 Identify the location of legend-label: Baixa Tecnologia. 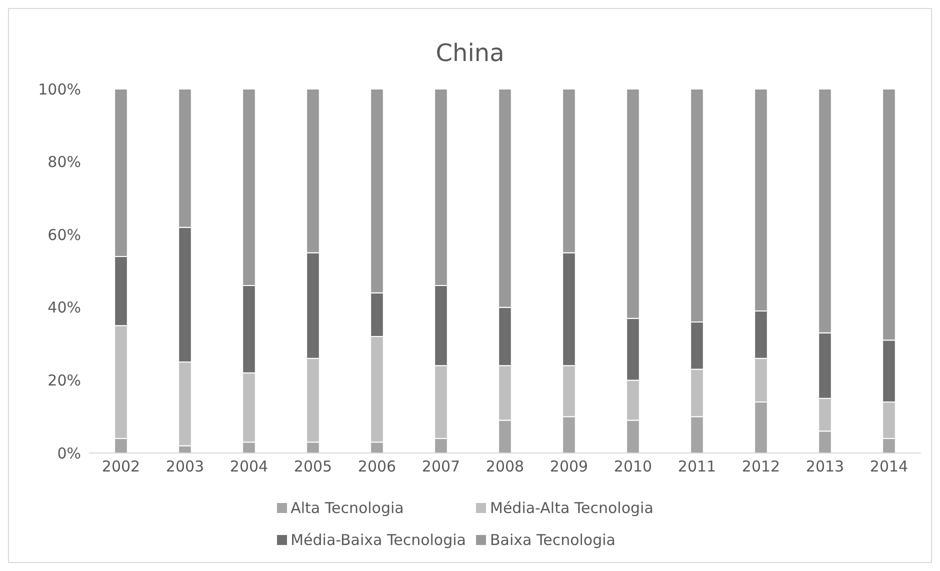
(553, 540).